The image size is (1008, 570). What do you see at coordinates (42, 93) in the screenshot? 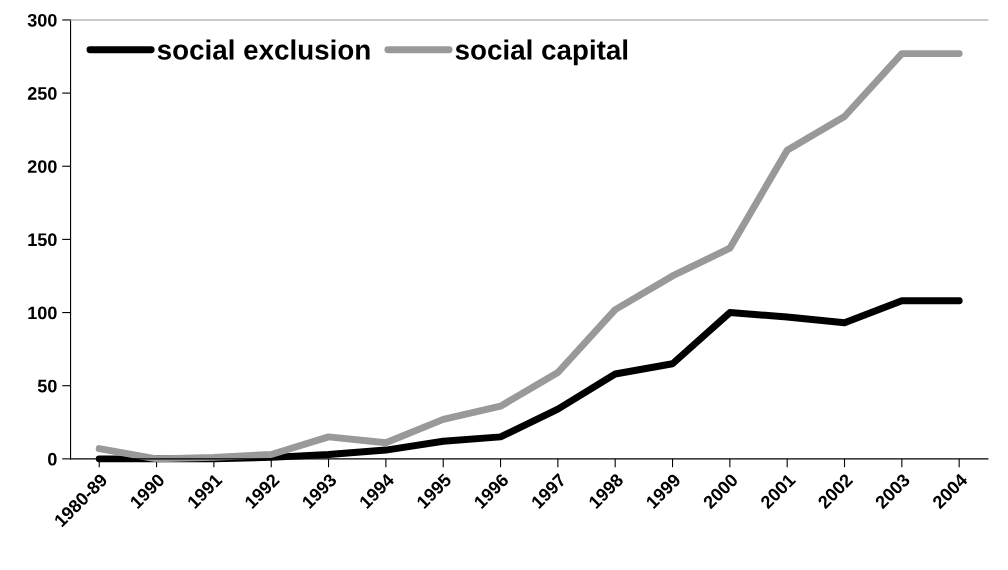
I see `y-tick-label: 250` at bounding box center [42, 93].